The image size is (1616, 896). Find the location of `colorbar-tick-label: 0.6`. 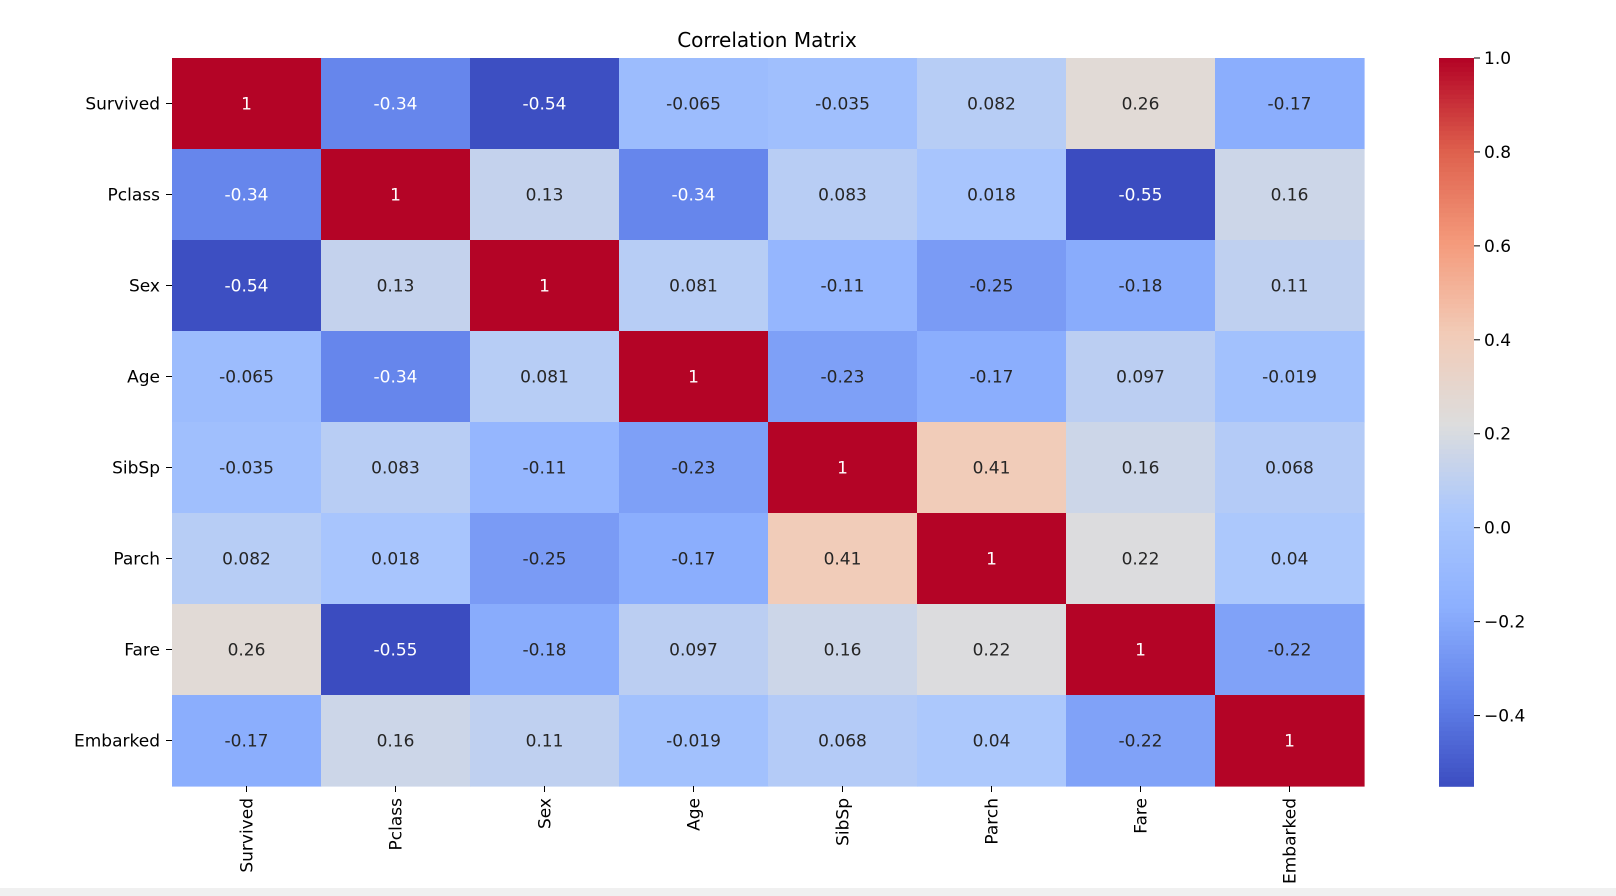

colorbar-tick-label: 0.6 is located at coordinates (1497, 247).